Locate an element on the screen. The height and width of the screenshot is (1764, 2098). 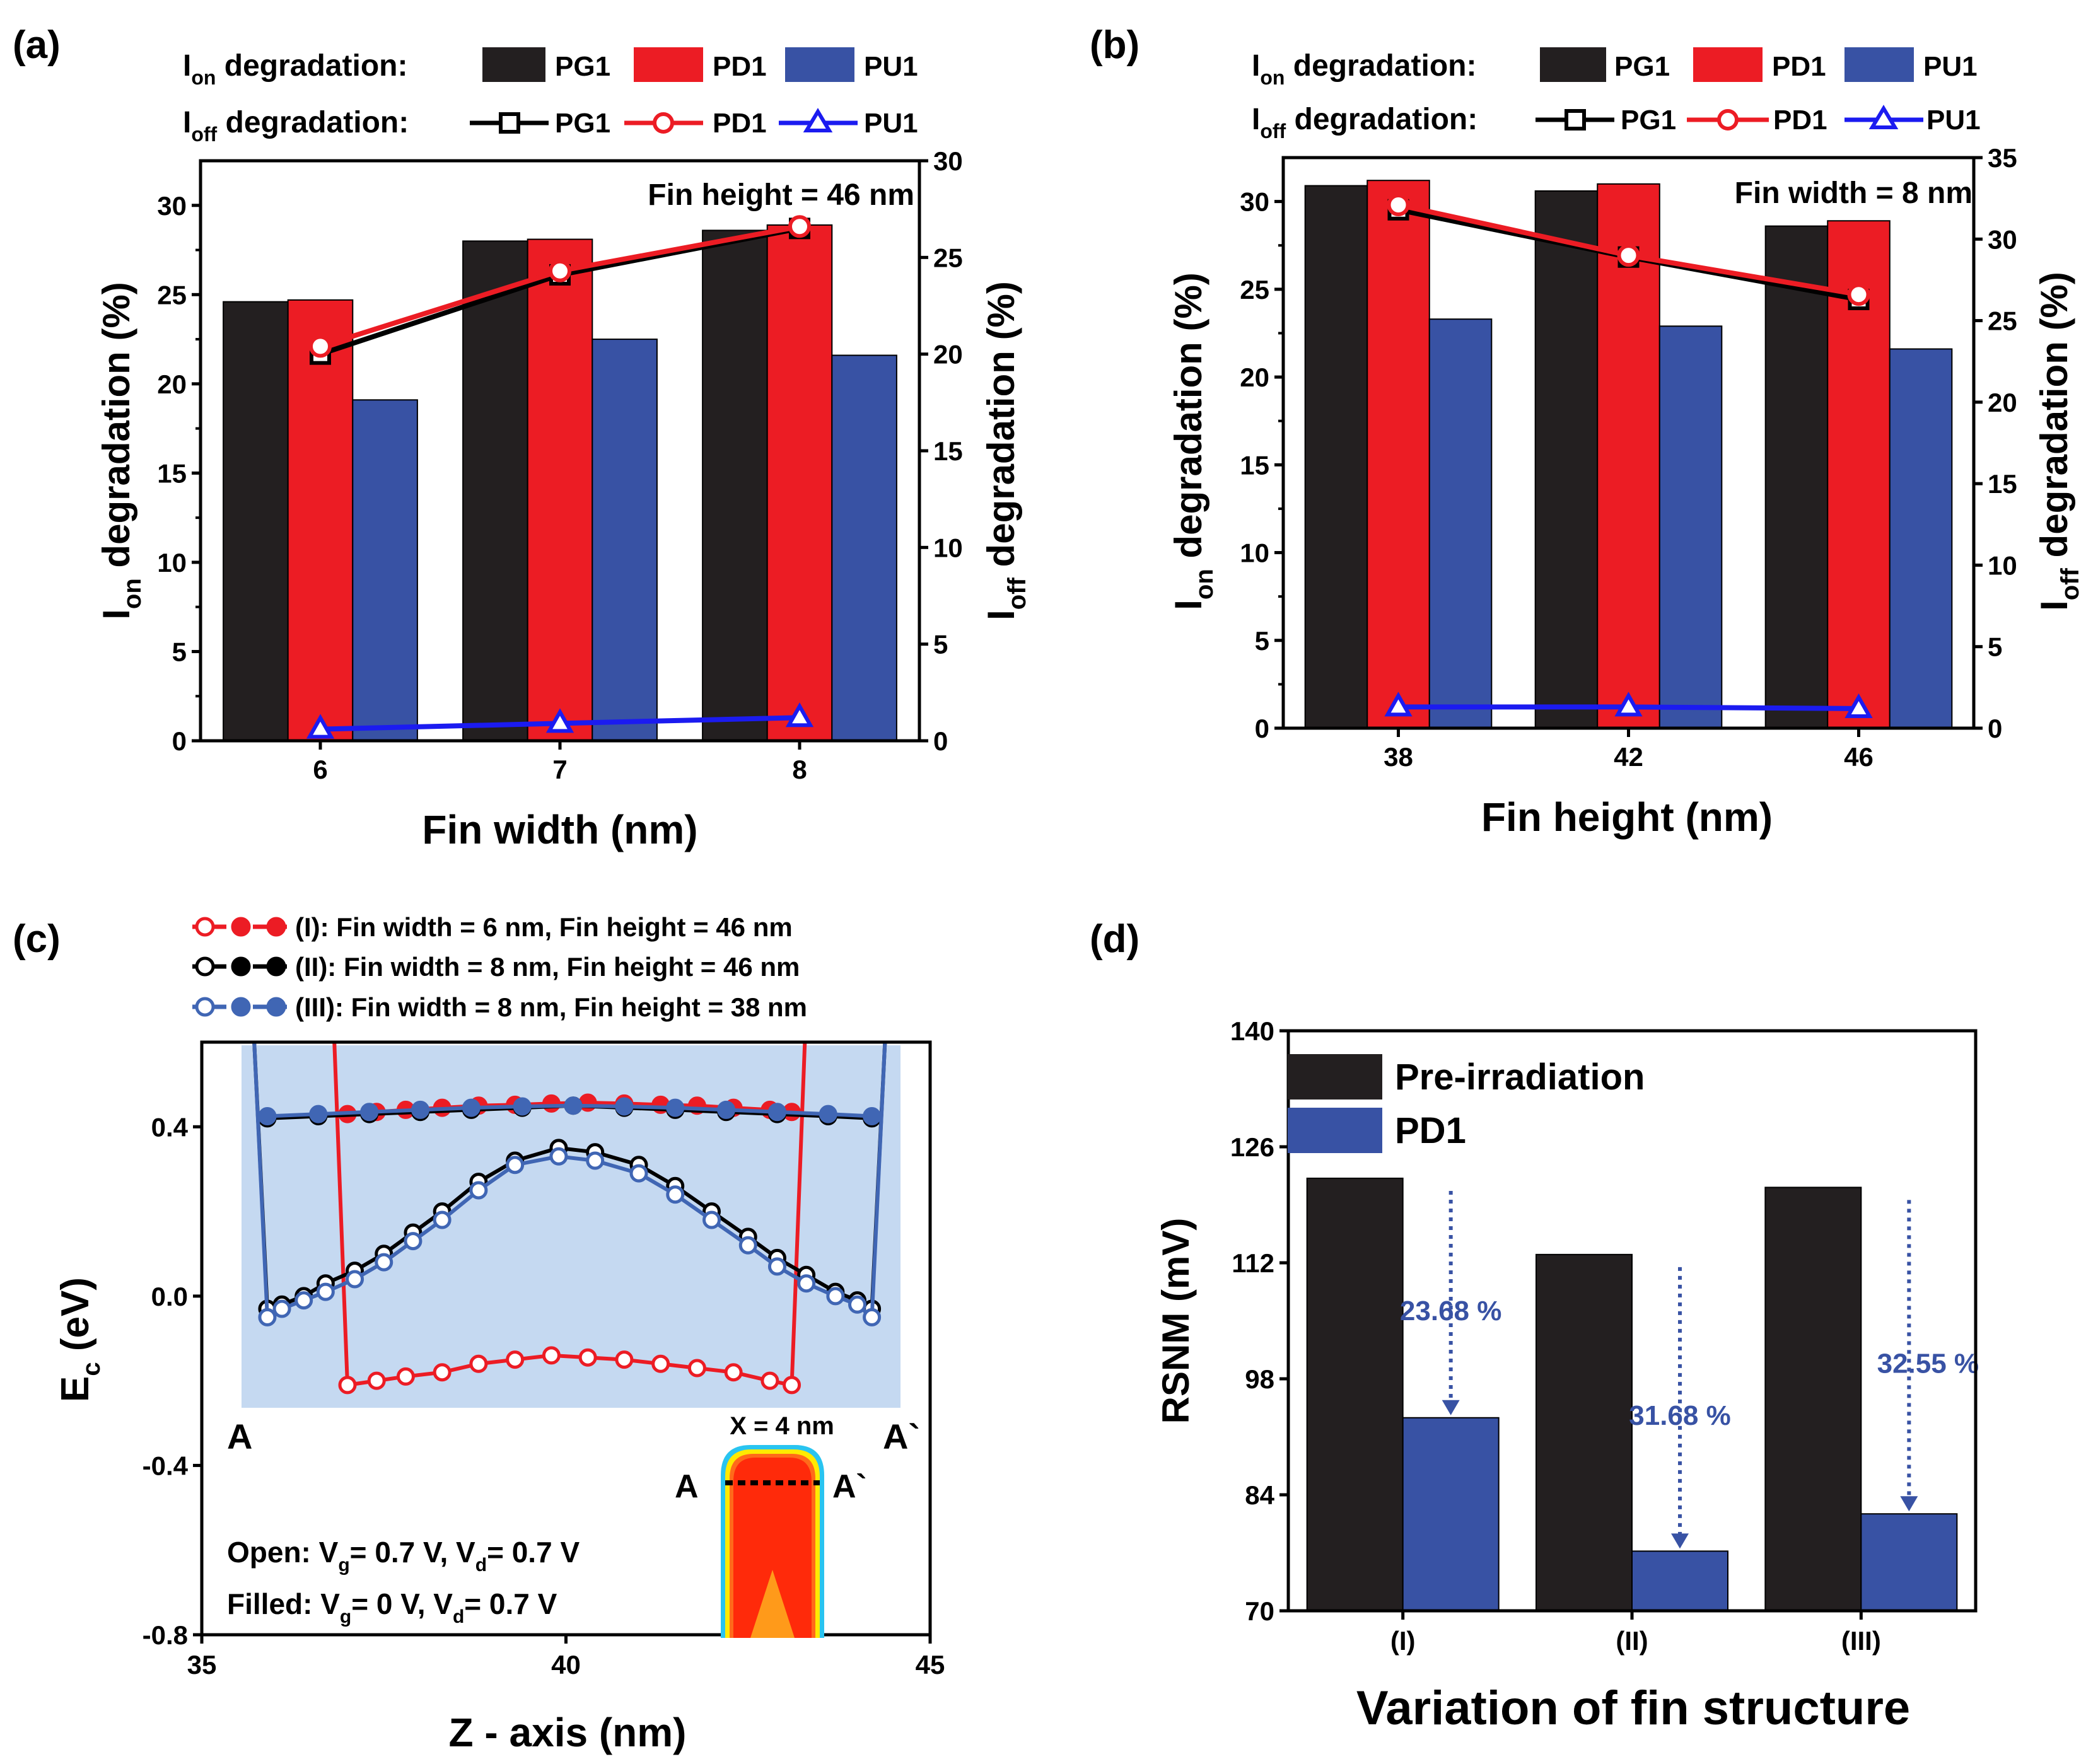
panel-d-frame is located at coordinates (1632, 1321).